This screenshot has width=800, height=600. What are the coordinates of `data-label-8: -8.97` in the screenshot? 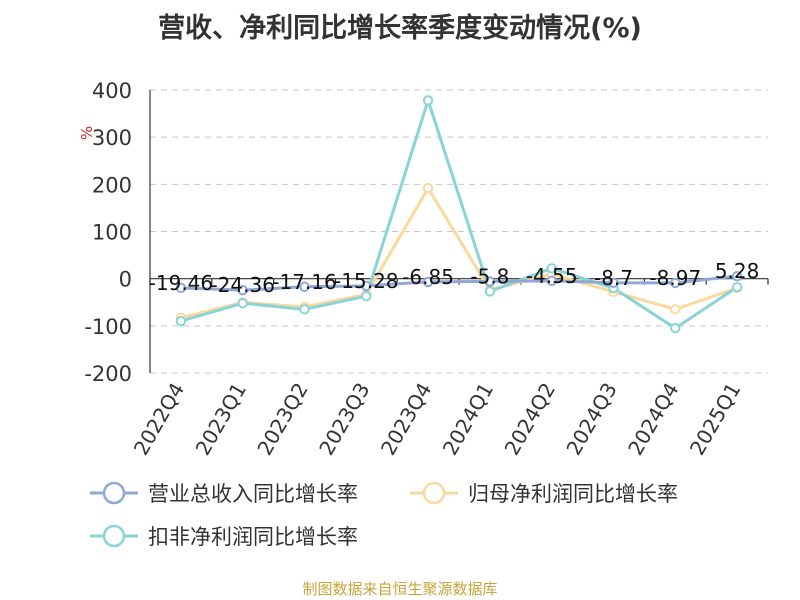 It's located at (675, 278).